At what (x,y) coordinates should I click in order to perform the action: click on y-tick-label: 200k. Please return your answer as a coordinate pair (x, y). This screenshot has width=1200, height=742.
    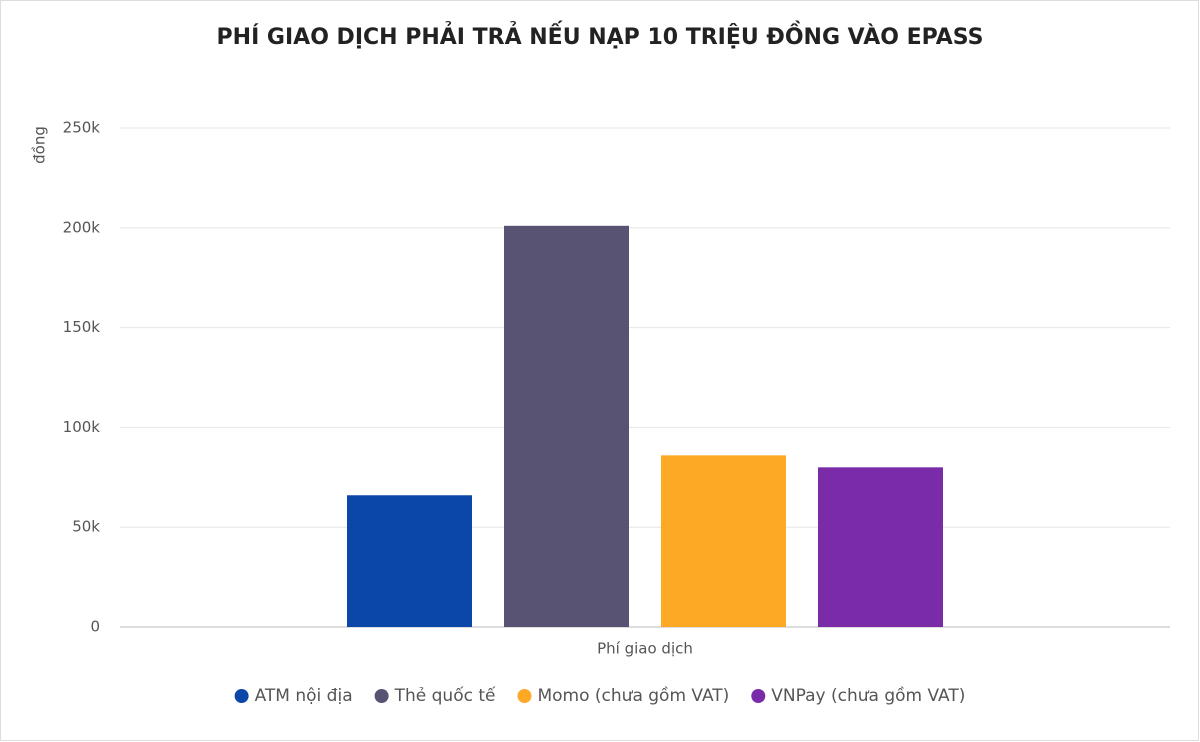
    Looking at the image, I should click on (82, 227).